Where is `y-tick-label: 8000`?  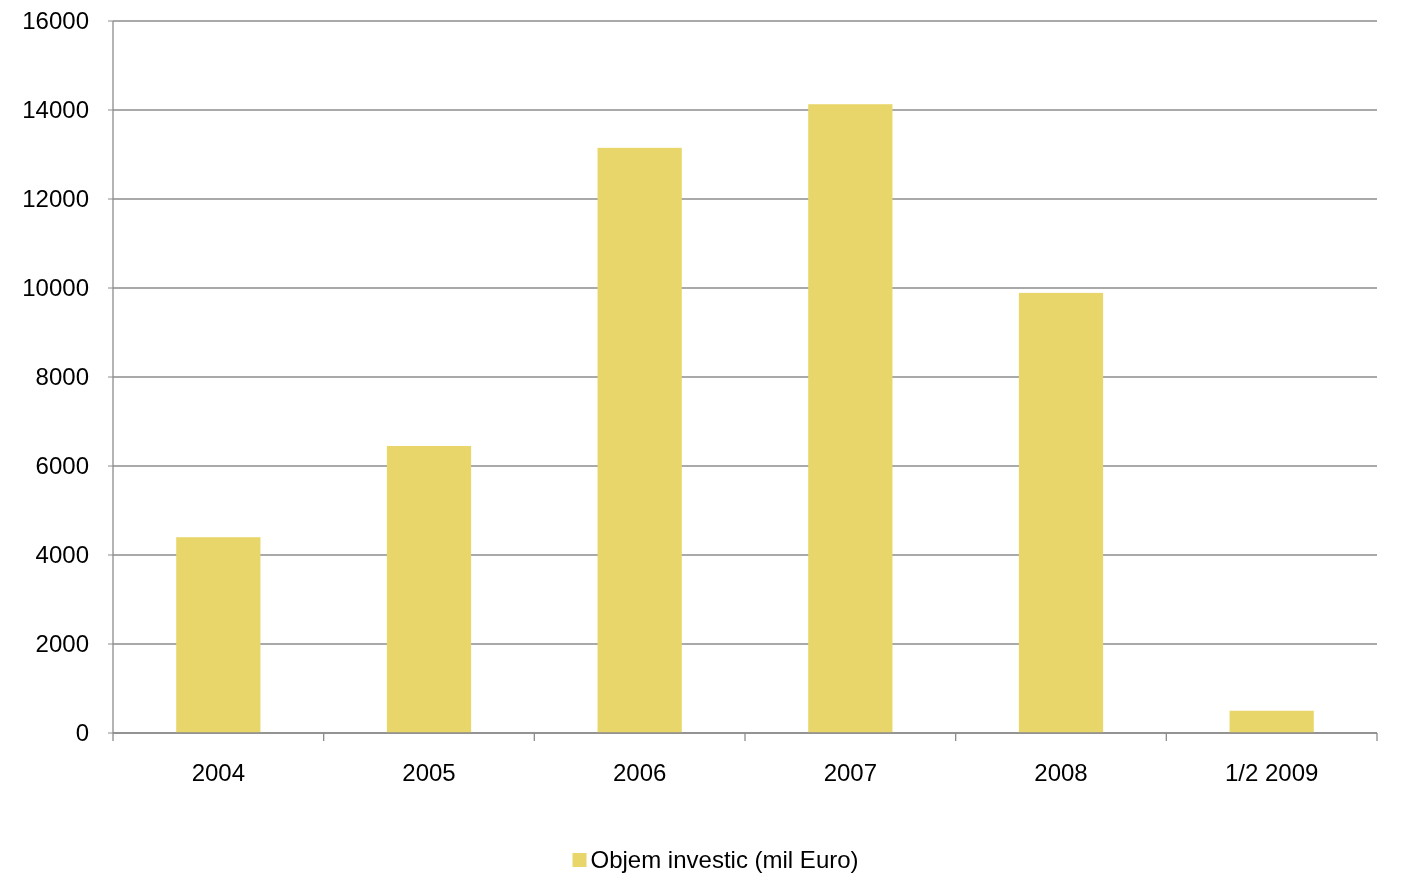 y-tick-label: 8000 is located at coordinates (62, 377).